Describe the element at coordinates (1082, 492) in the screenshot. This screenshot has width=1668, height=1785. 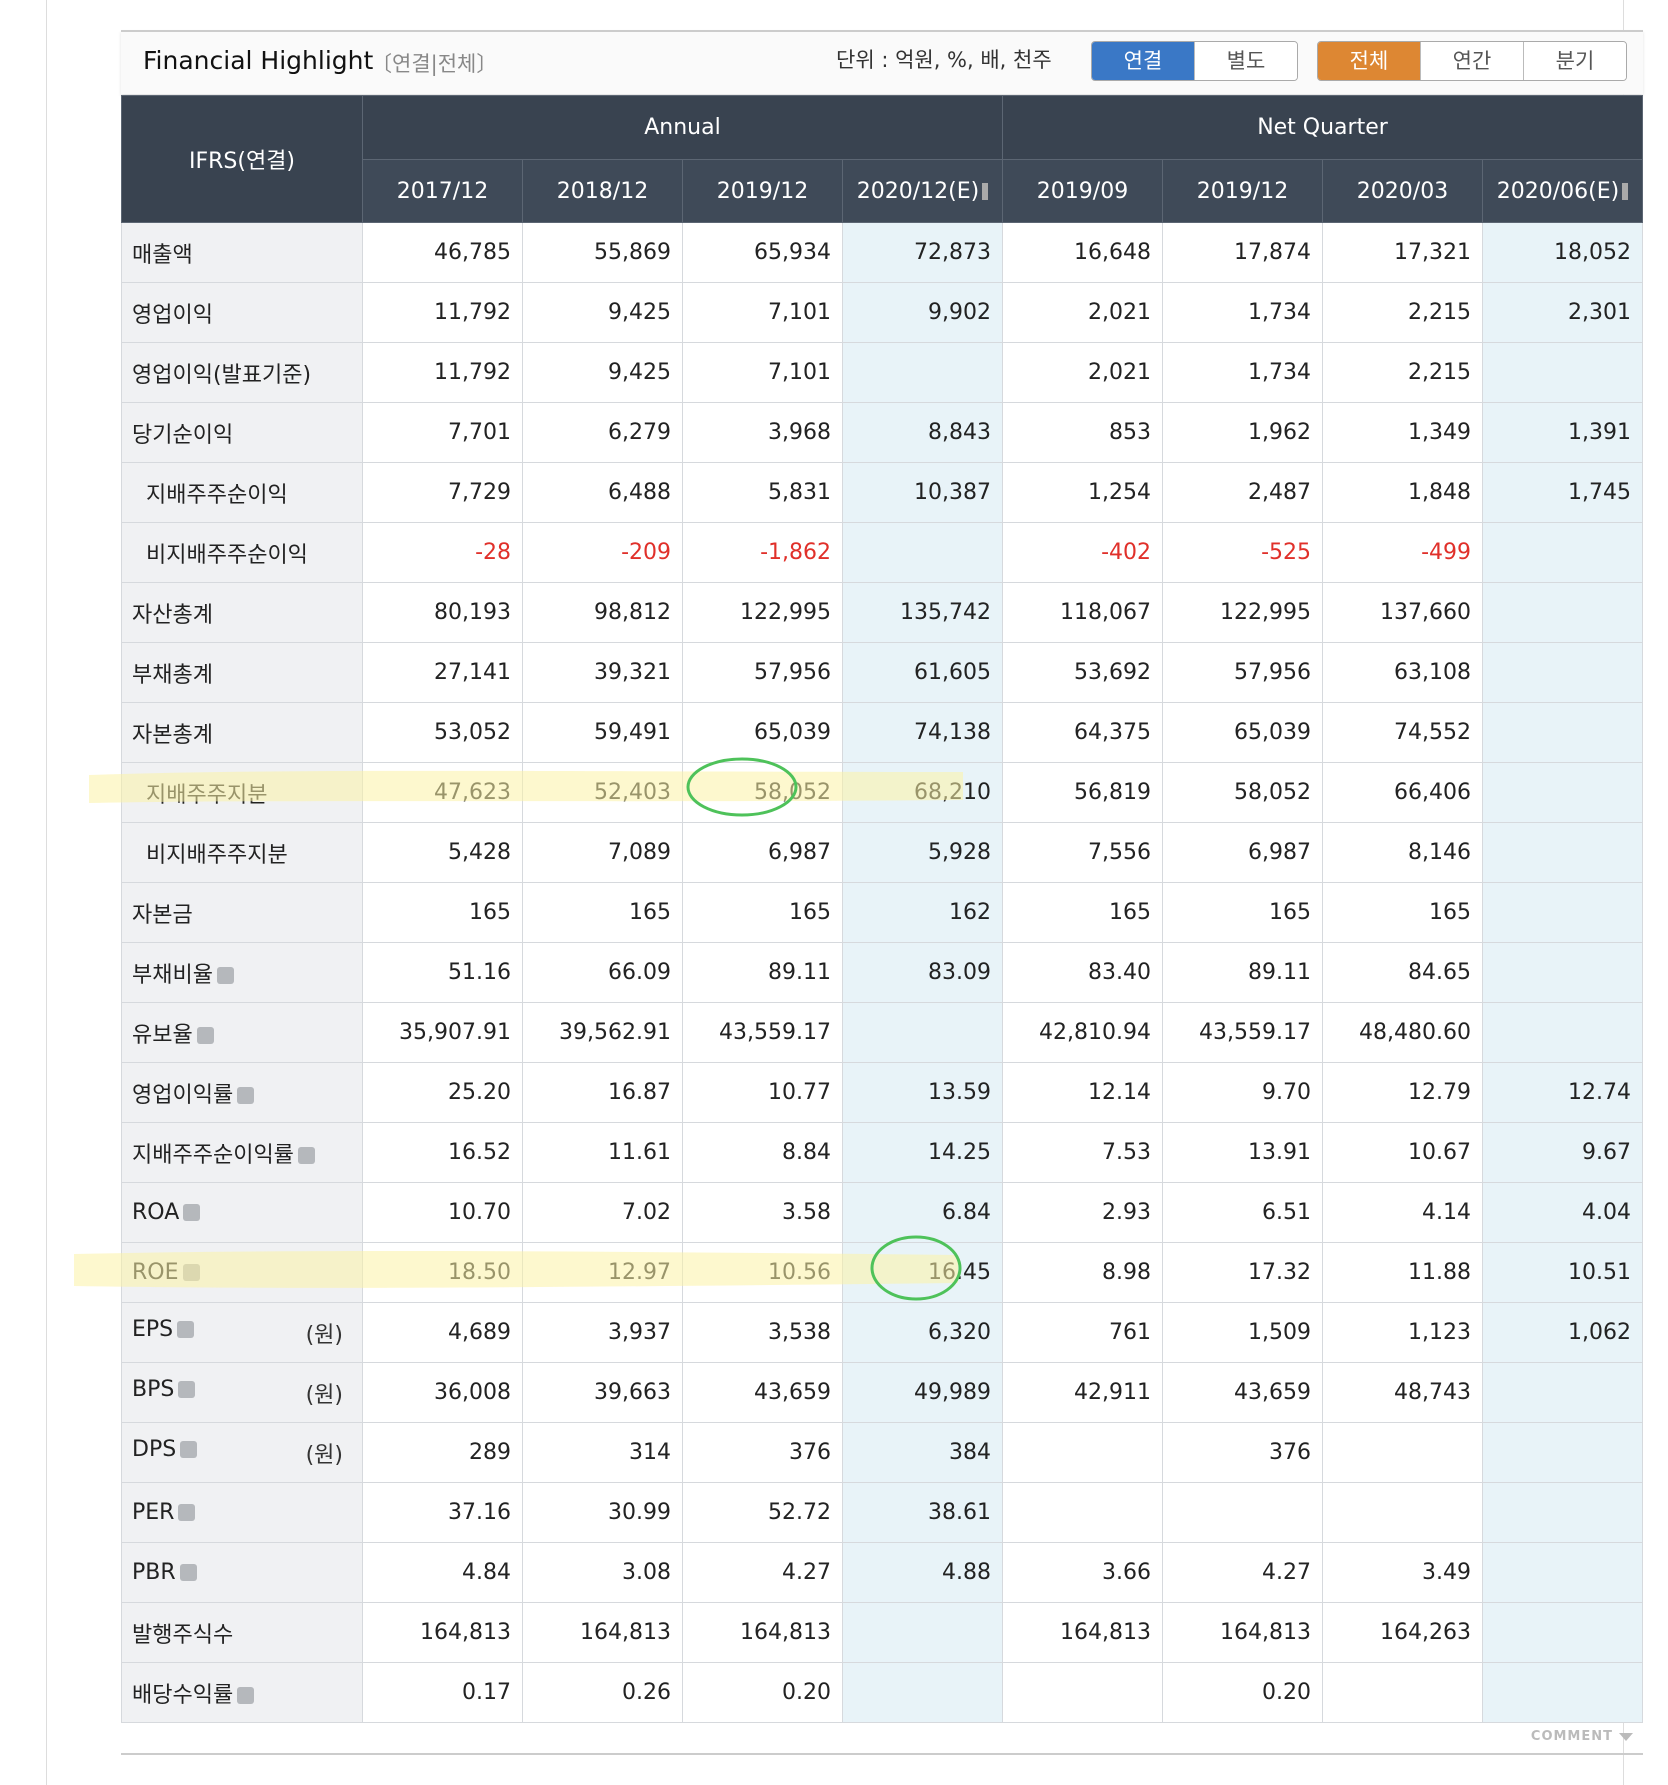
I see `value-cell: 1,254` at that location.